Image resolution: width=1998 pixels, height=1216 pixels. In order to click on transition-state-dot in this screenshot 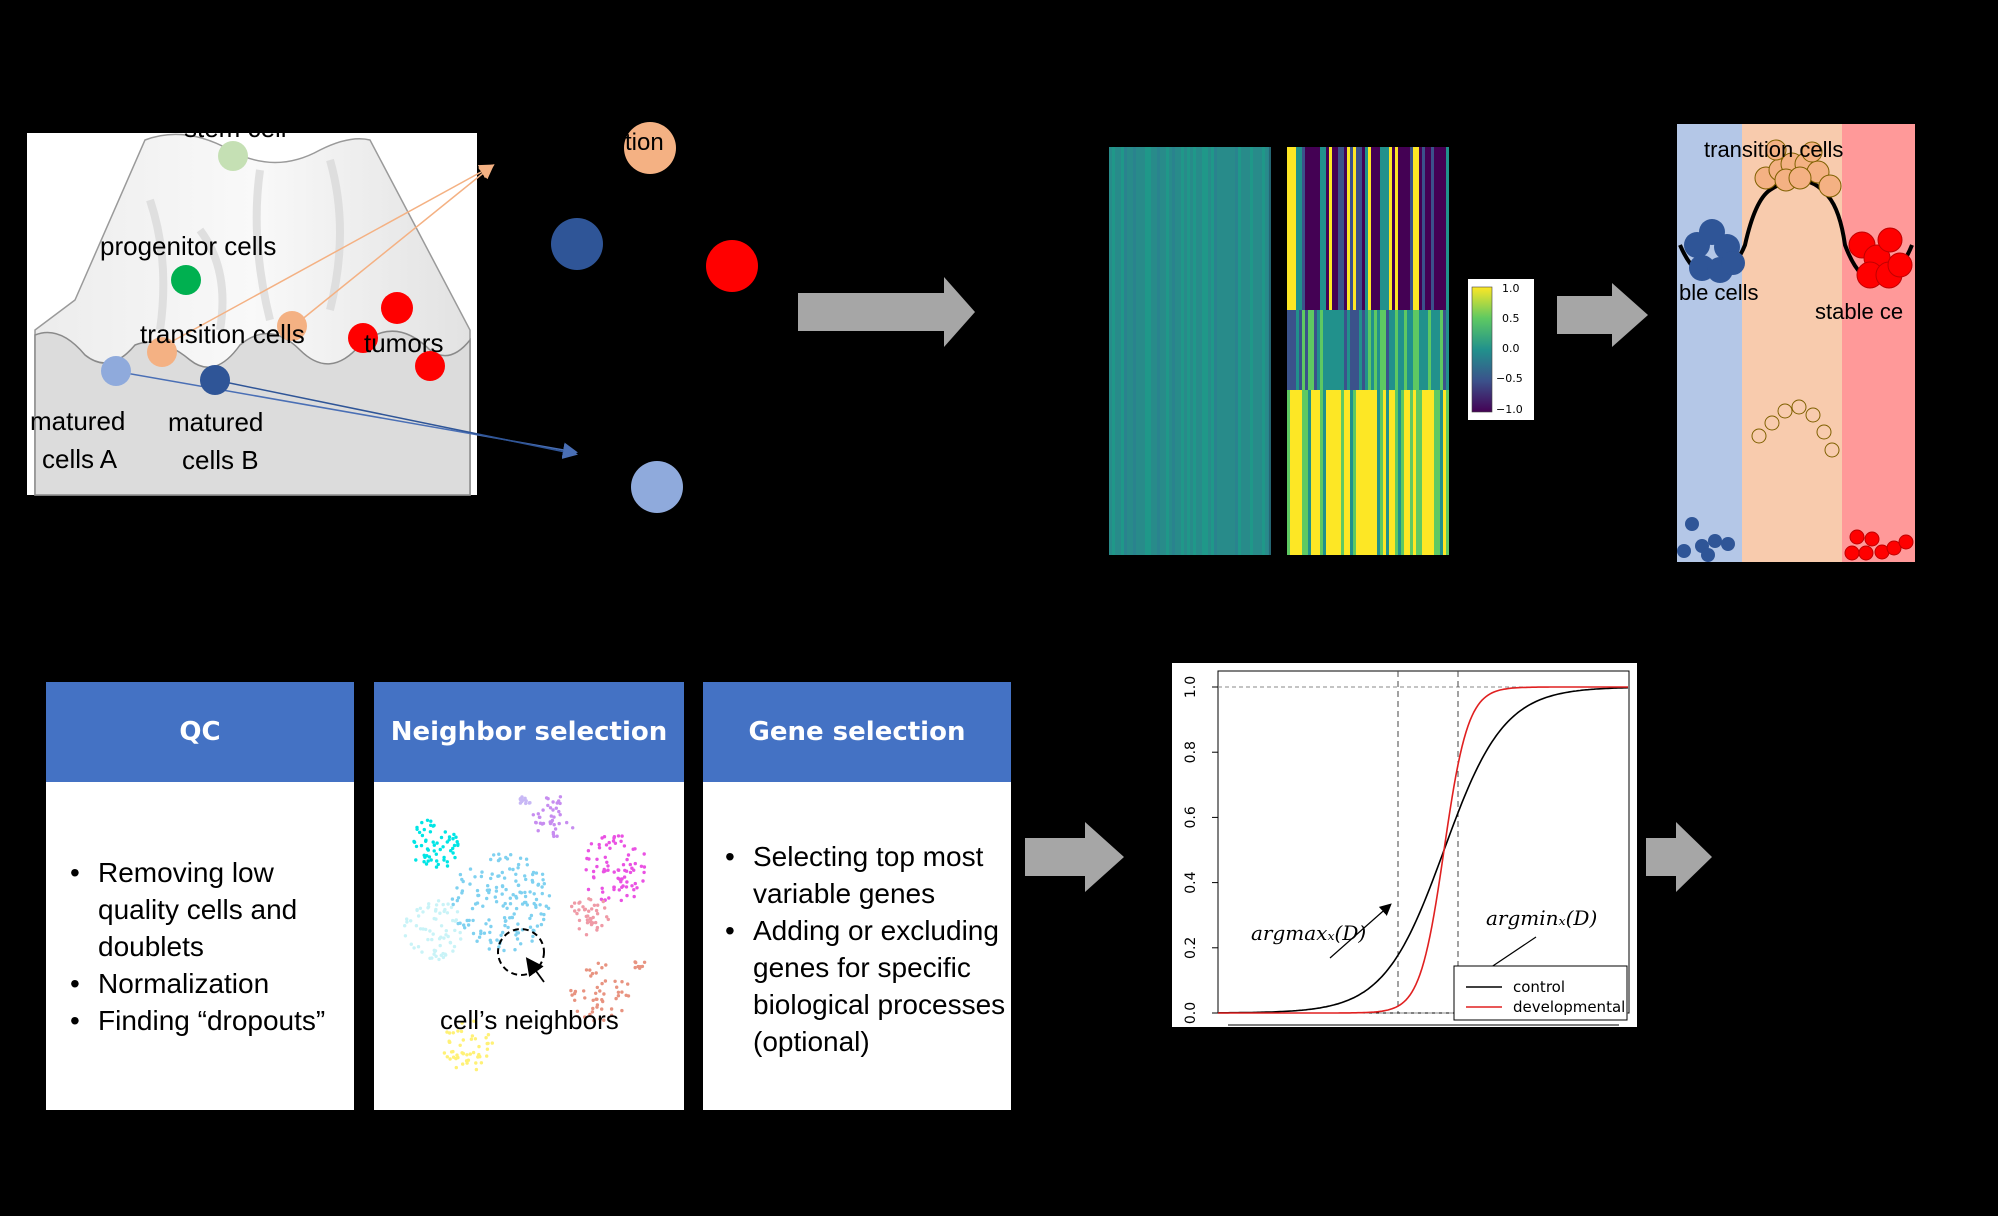, I will do `click(650, 148)`.